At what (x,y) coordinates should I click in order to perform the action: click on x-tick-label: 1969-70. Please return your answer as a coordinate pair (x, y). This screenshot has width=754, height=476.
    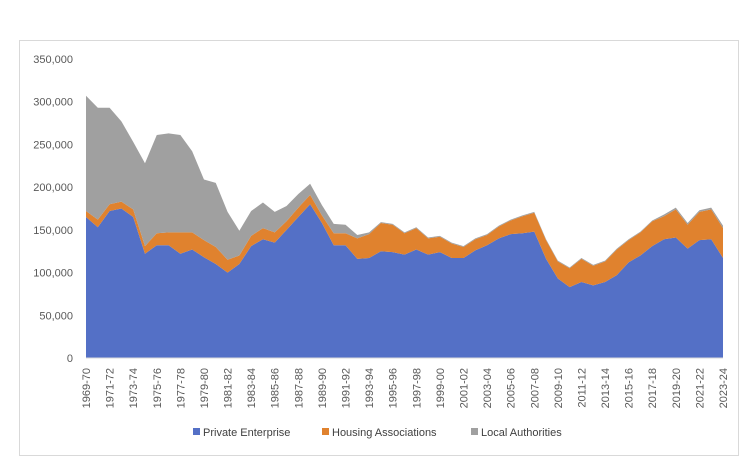
    Looking at the image, I should click on (87, 388).